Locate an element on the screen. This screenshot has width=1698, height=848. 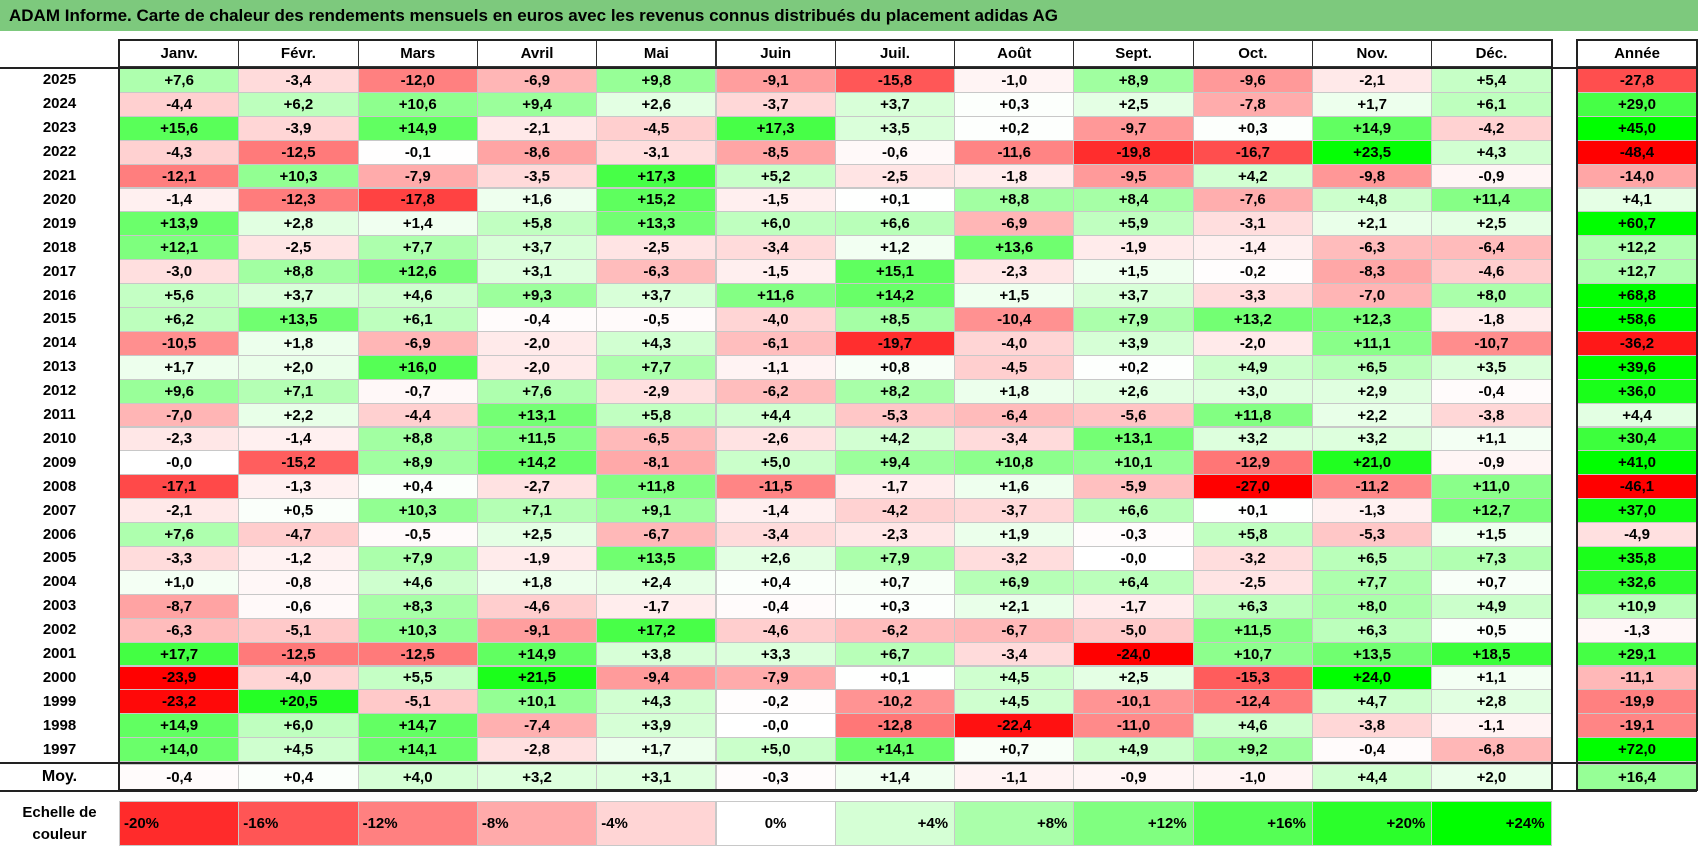
year-label: 2005 is located at coordinates (59, 558).